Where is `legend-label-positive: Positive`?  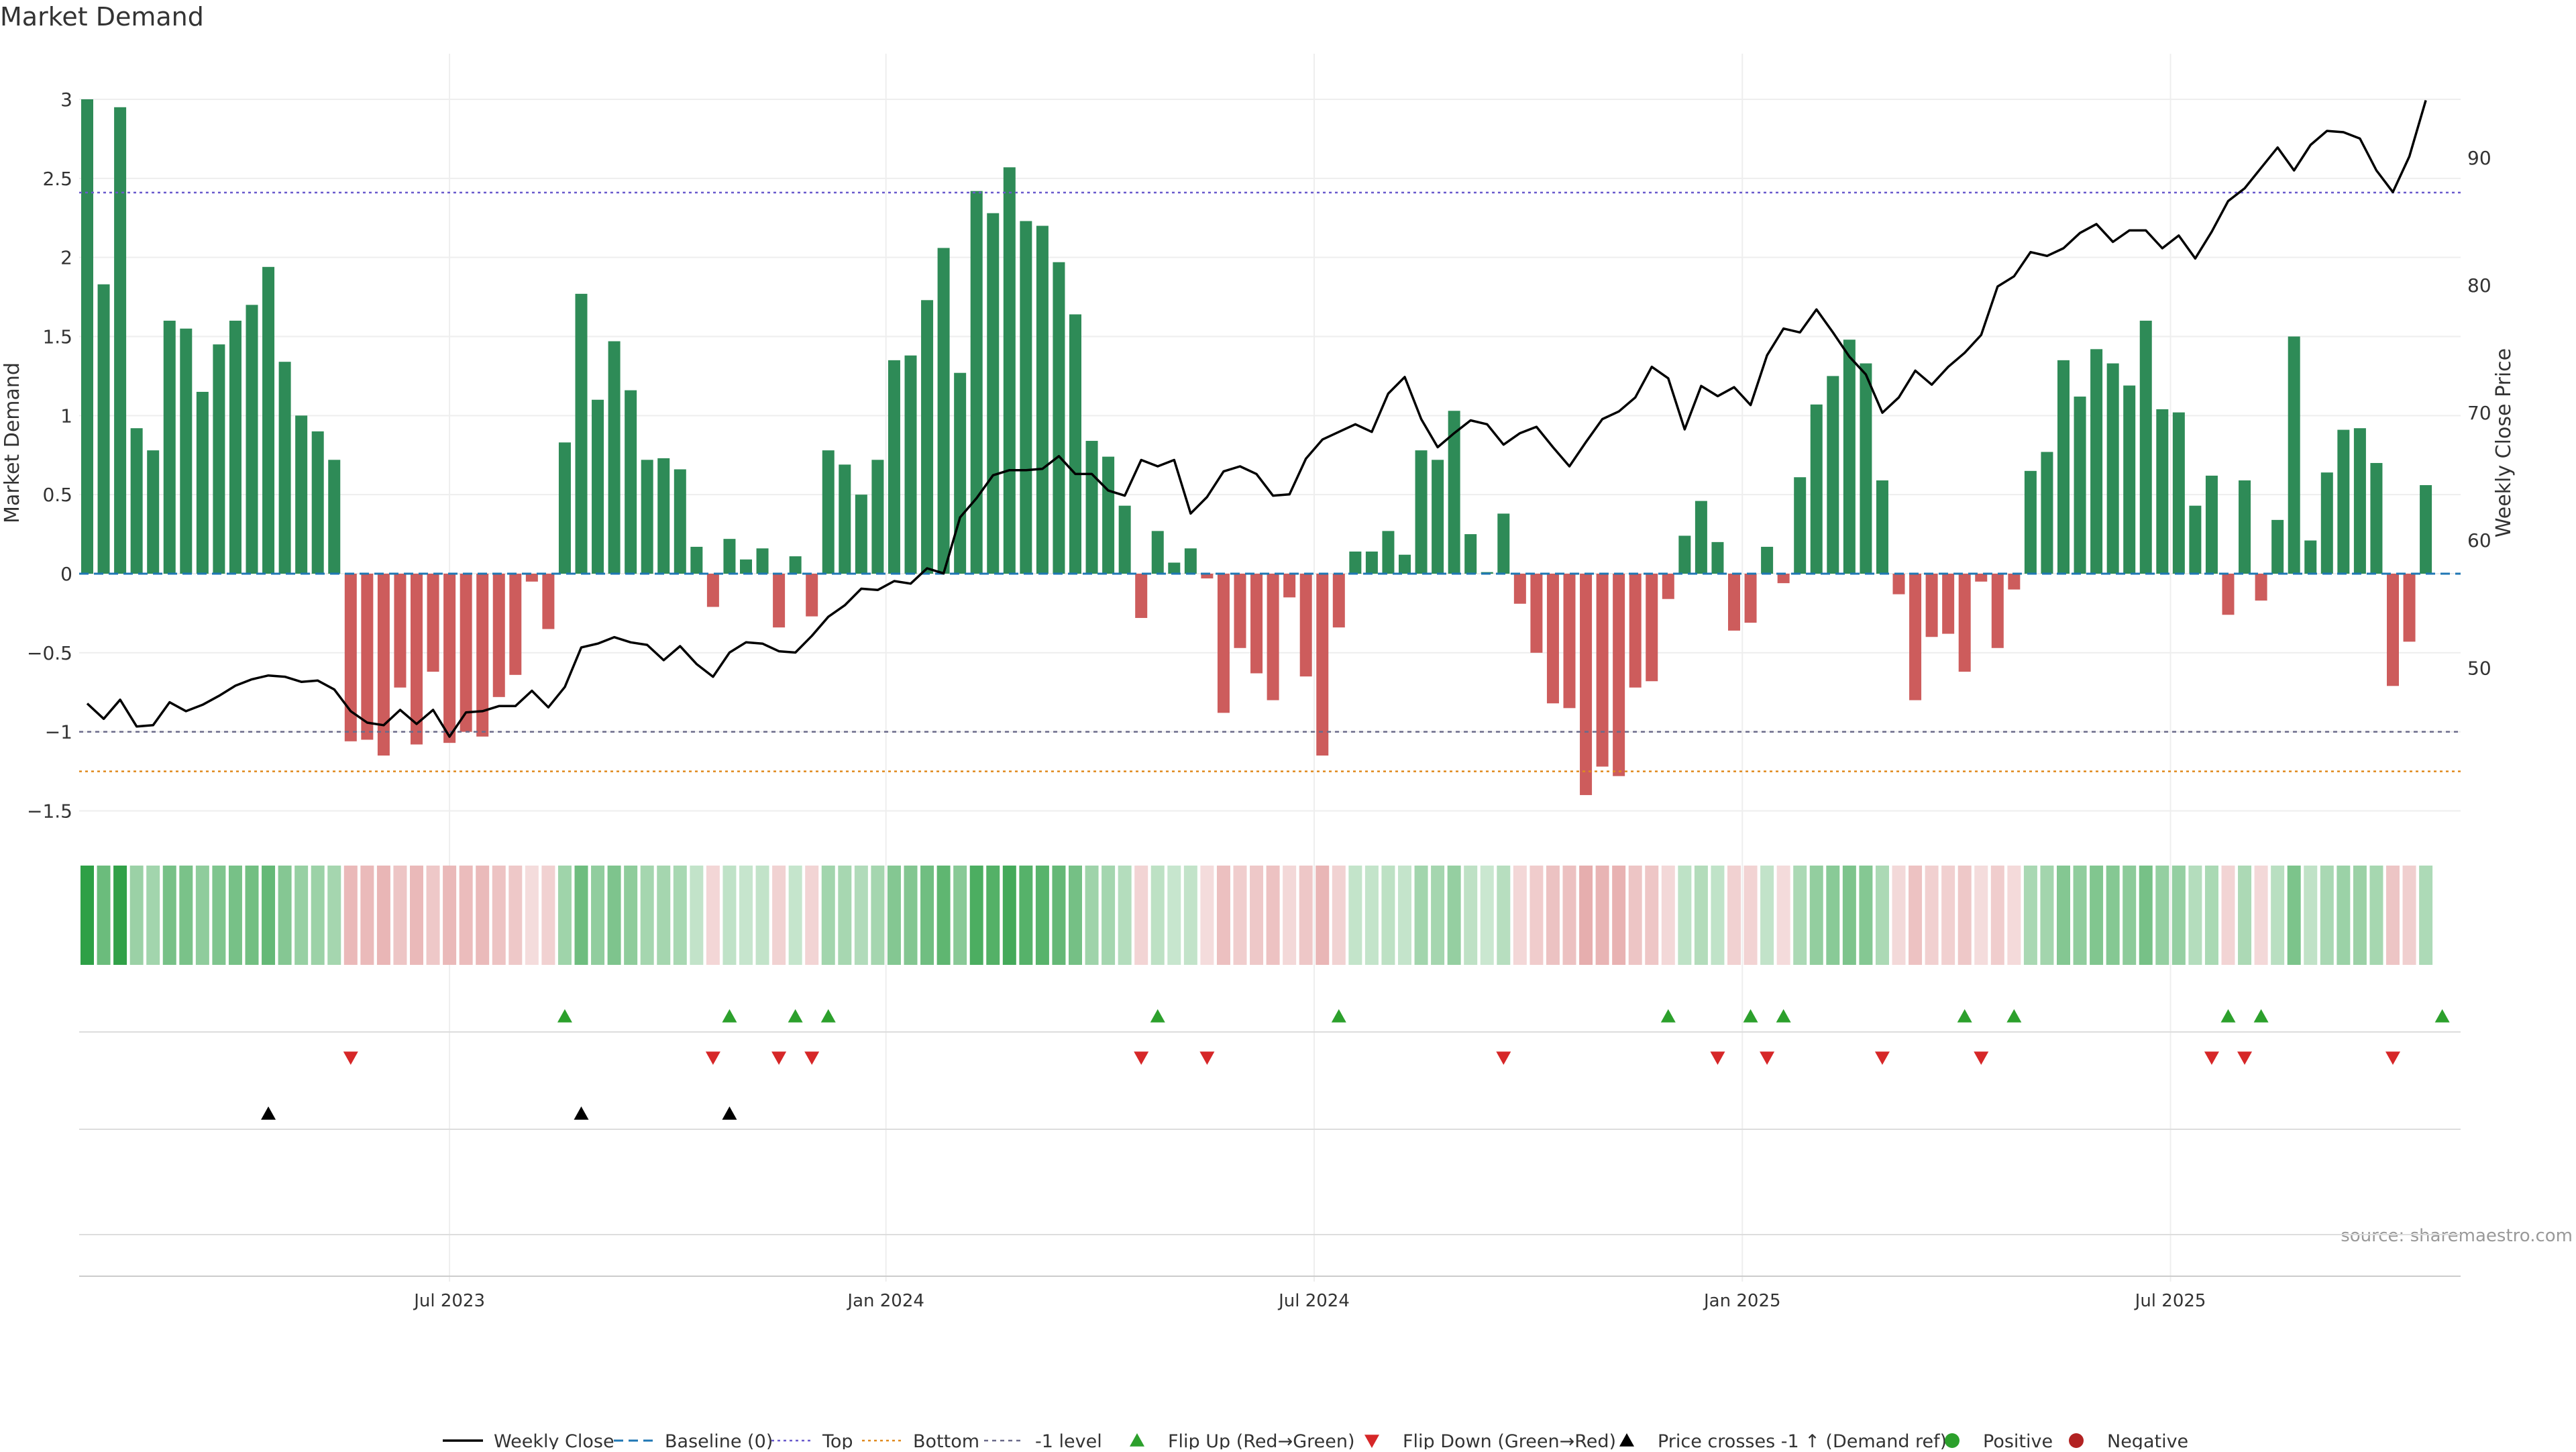
legend-label-positive: Positive is located at coordinates (2018, 1440).